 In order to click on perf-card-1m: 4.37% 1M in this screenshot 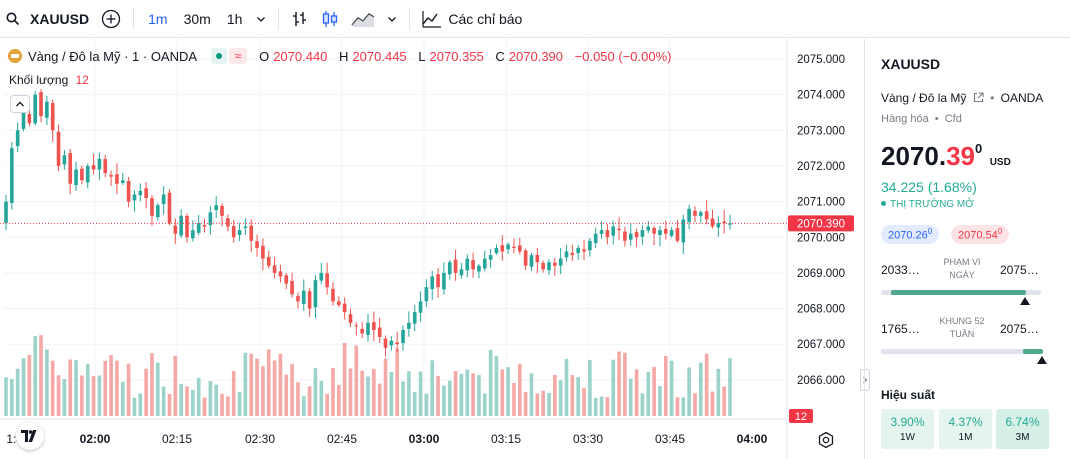, I will do `click(965, 429)`.